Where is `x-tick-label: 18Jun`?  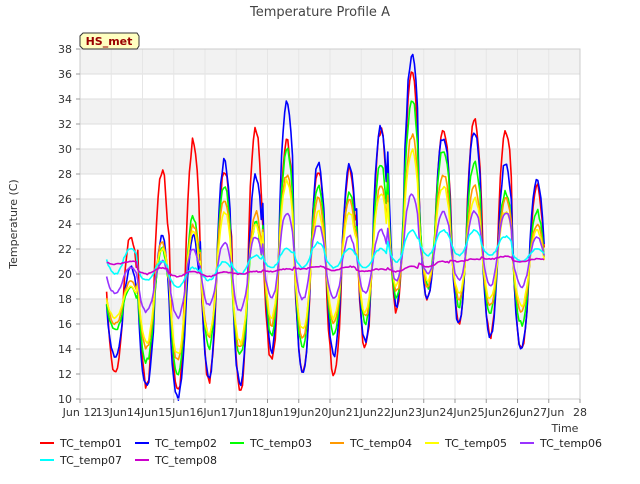
x-tick-label: 18Jun is located at coordinates (267, 412).